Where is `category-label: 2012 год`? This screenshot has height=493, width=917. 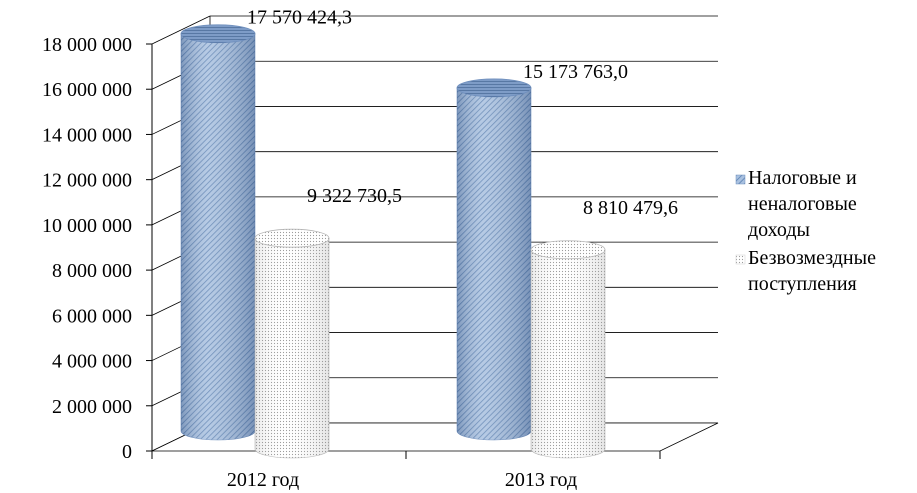 category-label: 2012 год is located at coordinates (263, 480).